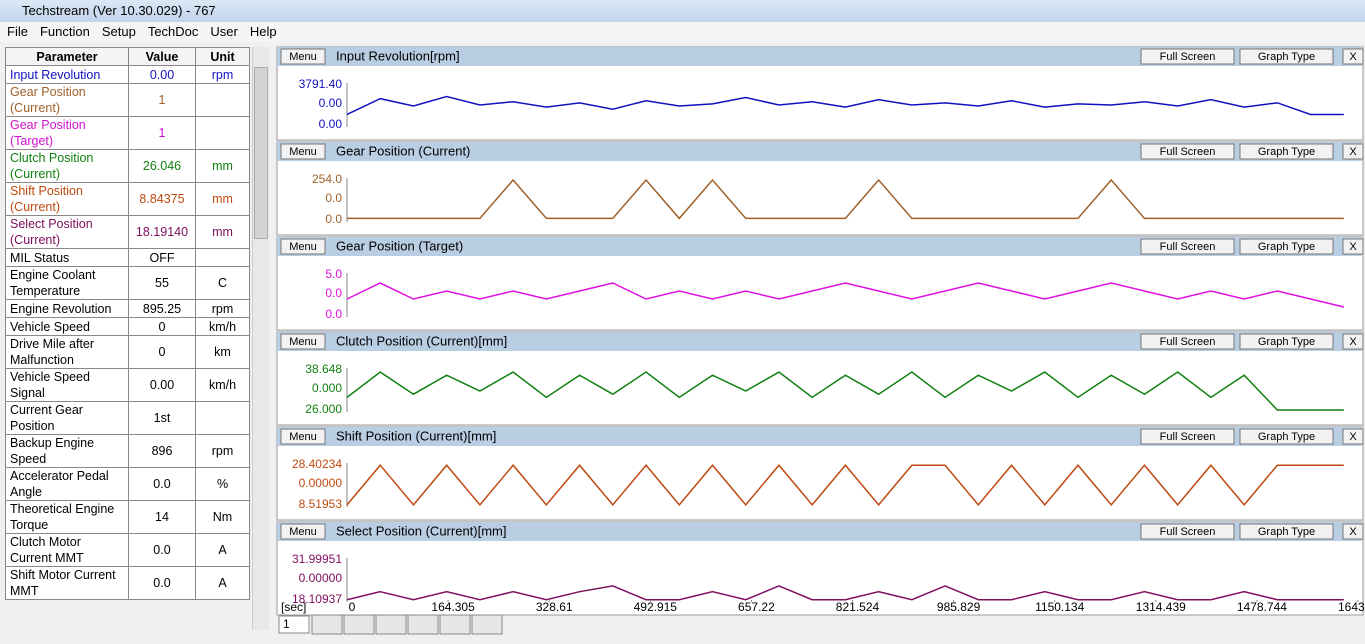 The image size is (1365, 644). Describe the element at coordinates (162, 166) in the screenshot. I see `value-cell: 26.046` at that location.